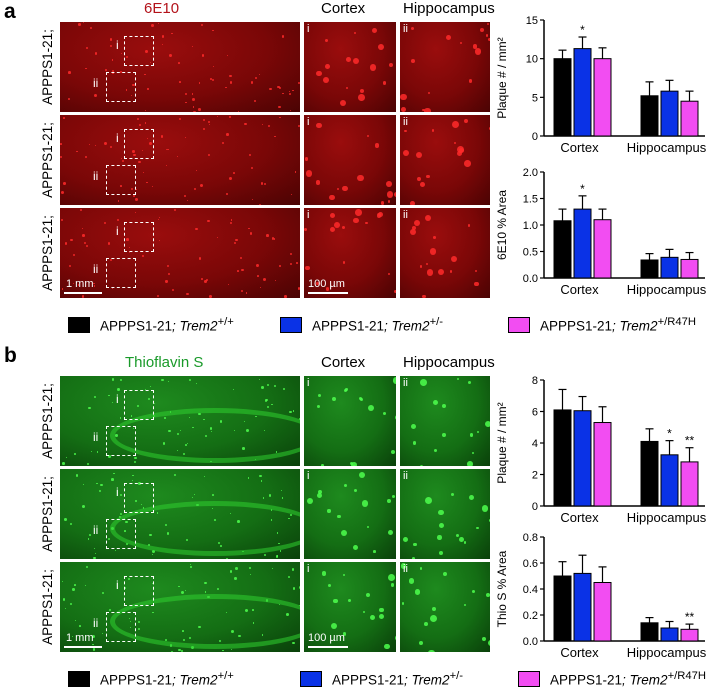 The width and height of the screenshot is (709, 690). Describe the element at coordinates (398, 679) in the screenshot. I see `legend-label: APPPS1-21; Trem2+/-` at that location.